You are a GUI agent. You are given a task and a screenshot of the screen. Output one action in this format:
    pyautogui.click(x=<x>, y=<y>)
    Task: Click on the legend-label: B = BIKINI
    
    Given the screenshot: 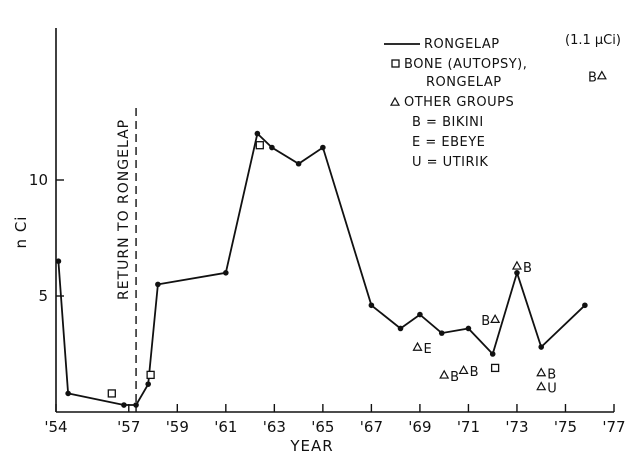 What is the action you would take?
    pyautogui.click(x=448, y=122)
    